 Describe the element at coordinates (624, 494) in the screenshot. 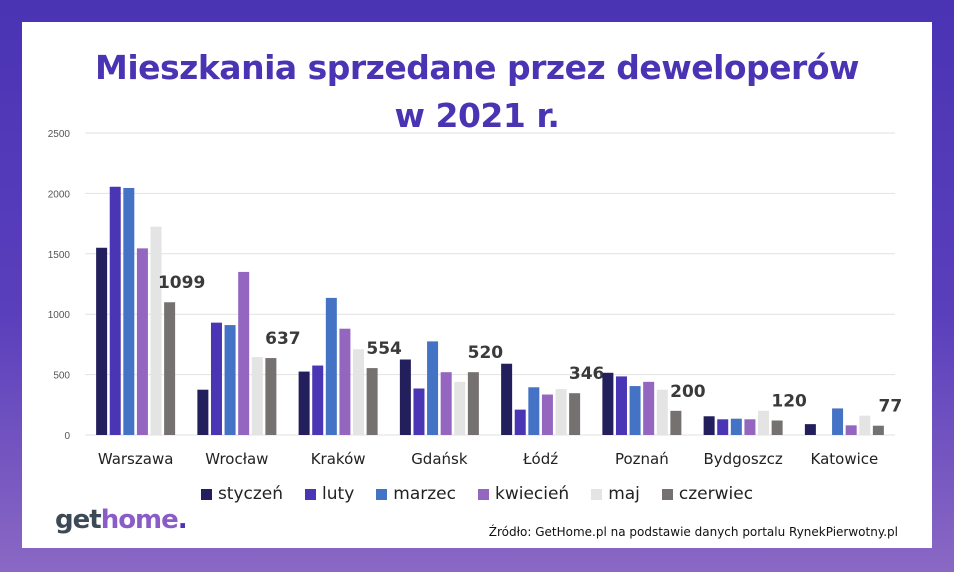

I see `legend-label: maj` at that location.